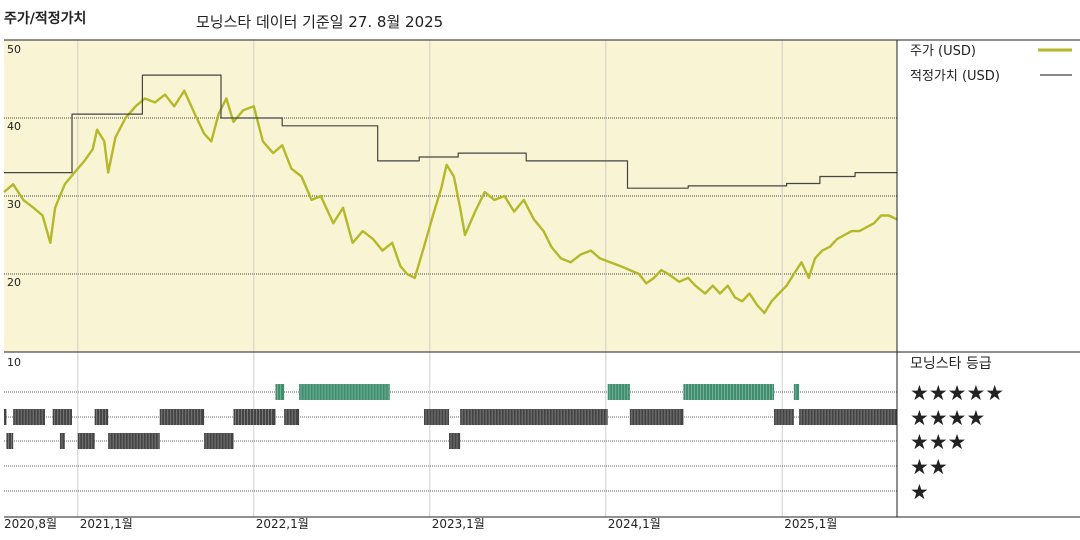 The height and width of the screenshot is (540, 1080). What do you see at coordinates (14, 204) in the screenshot?
I see `y-tick-label: 30` at bounding box center [14, 204].